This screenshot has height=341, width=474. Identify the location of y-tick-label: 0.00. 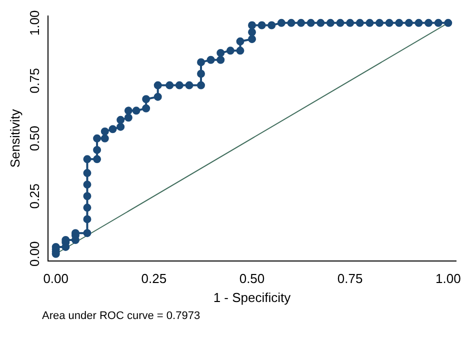
(34, 254).